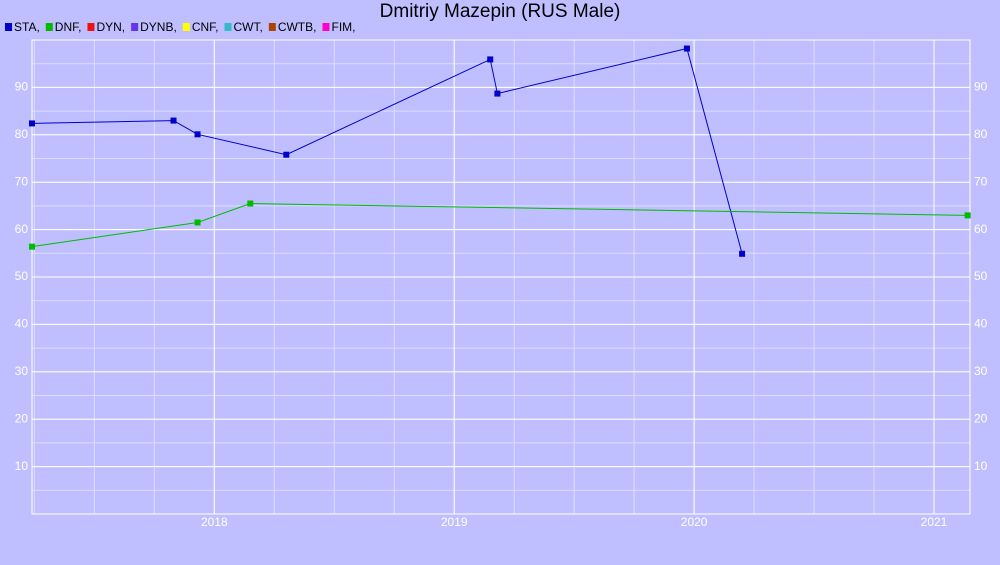 This screenshot has height=565, width=1000. What do you see at coordinates (247, 27) in the screenshot?
I see `legend-label: CWT,` at bounding box center [247, 27].